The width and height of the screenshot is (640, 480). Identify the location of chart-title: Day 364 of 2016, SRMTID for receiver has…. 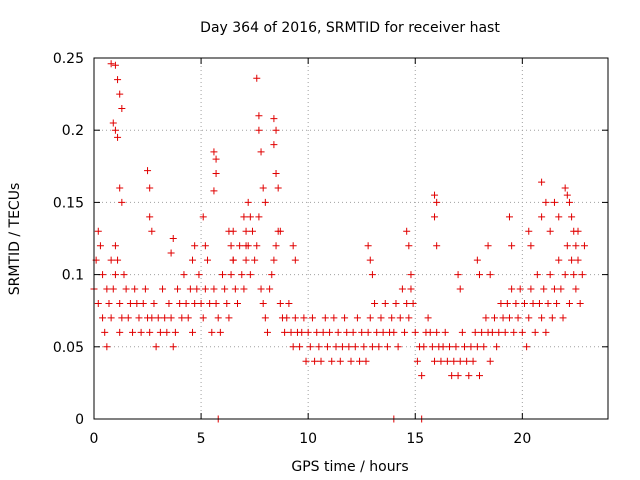
(350, 28).